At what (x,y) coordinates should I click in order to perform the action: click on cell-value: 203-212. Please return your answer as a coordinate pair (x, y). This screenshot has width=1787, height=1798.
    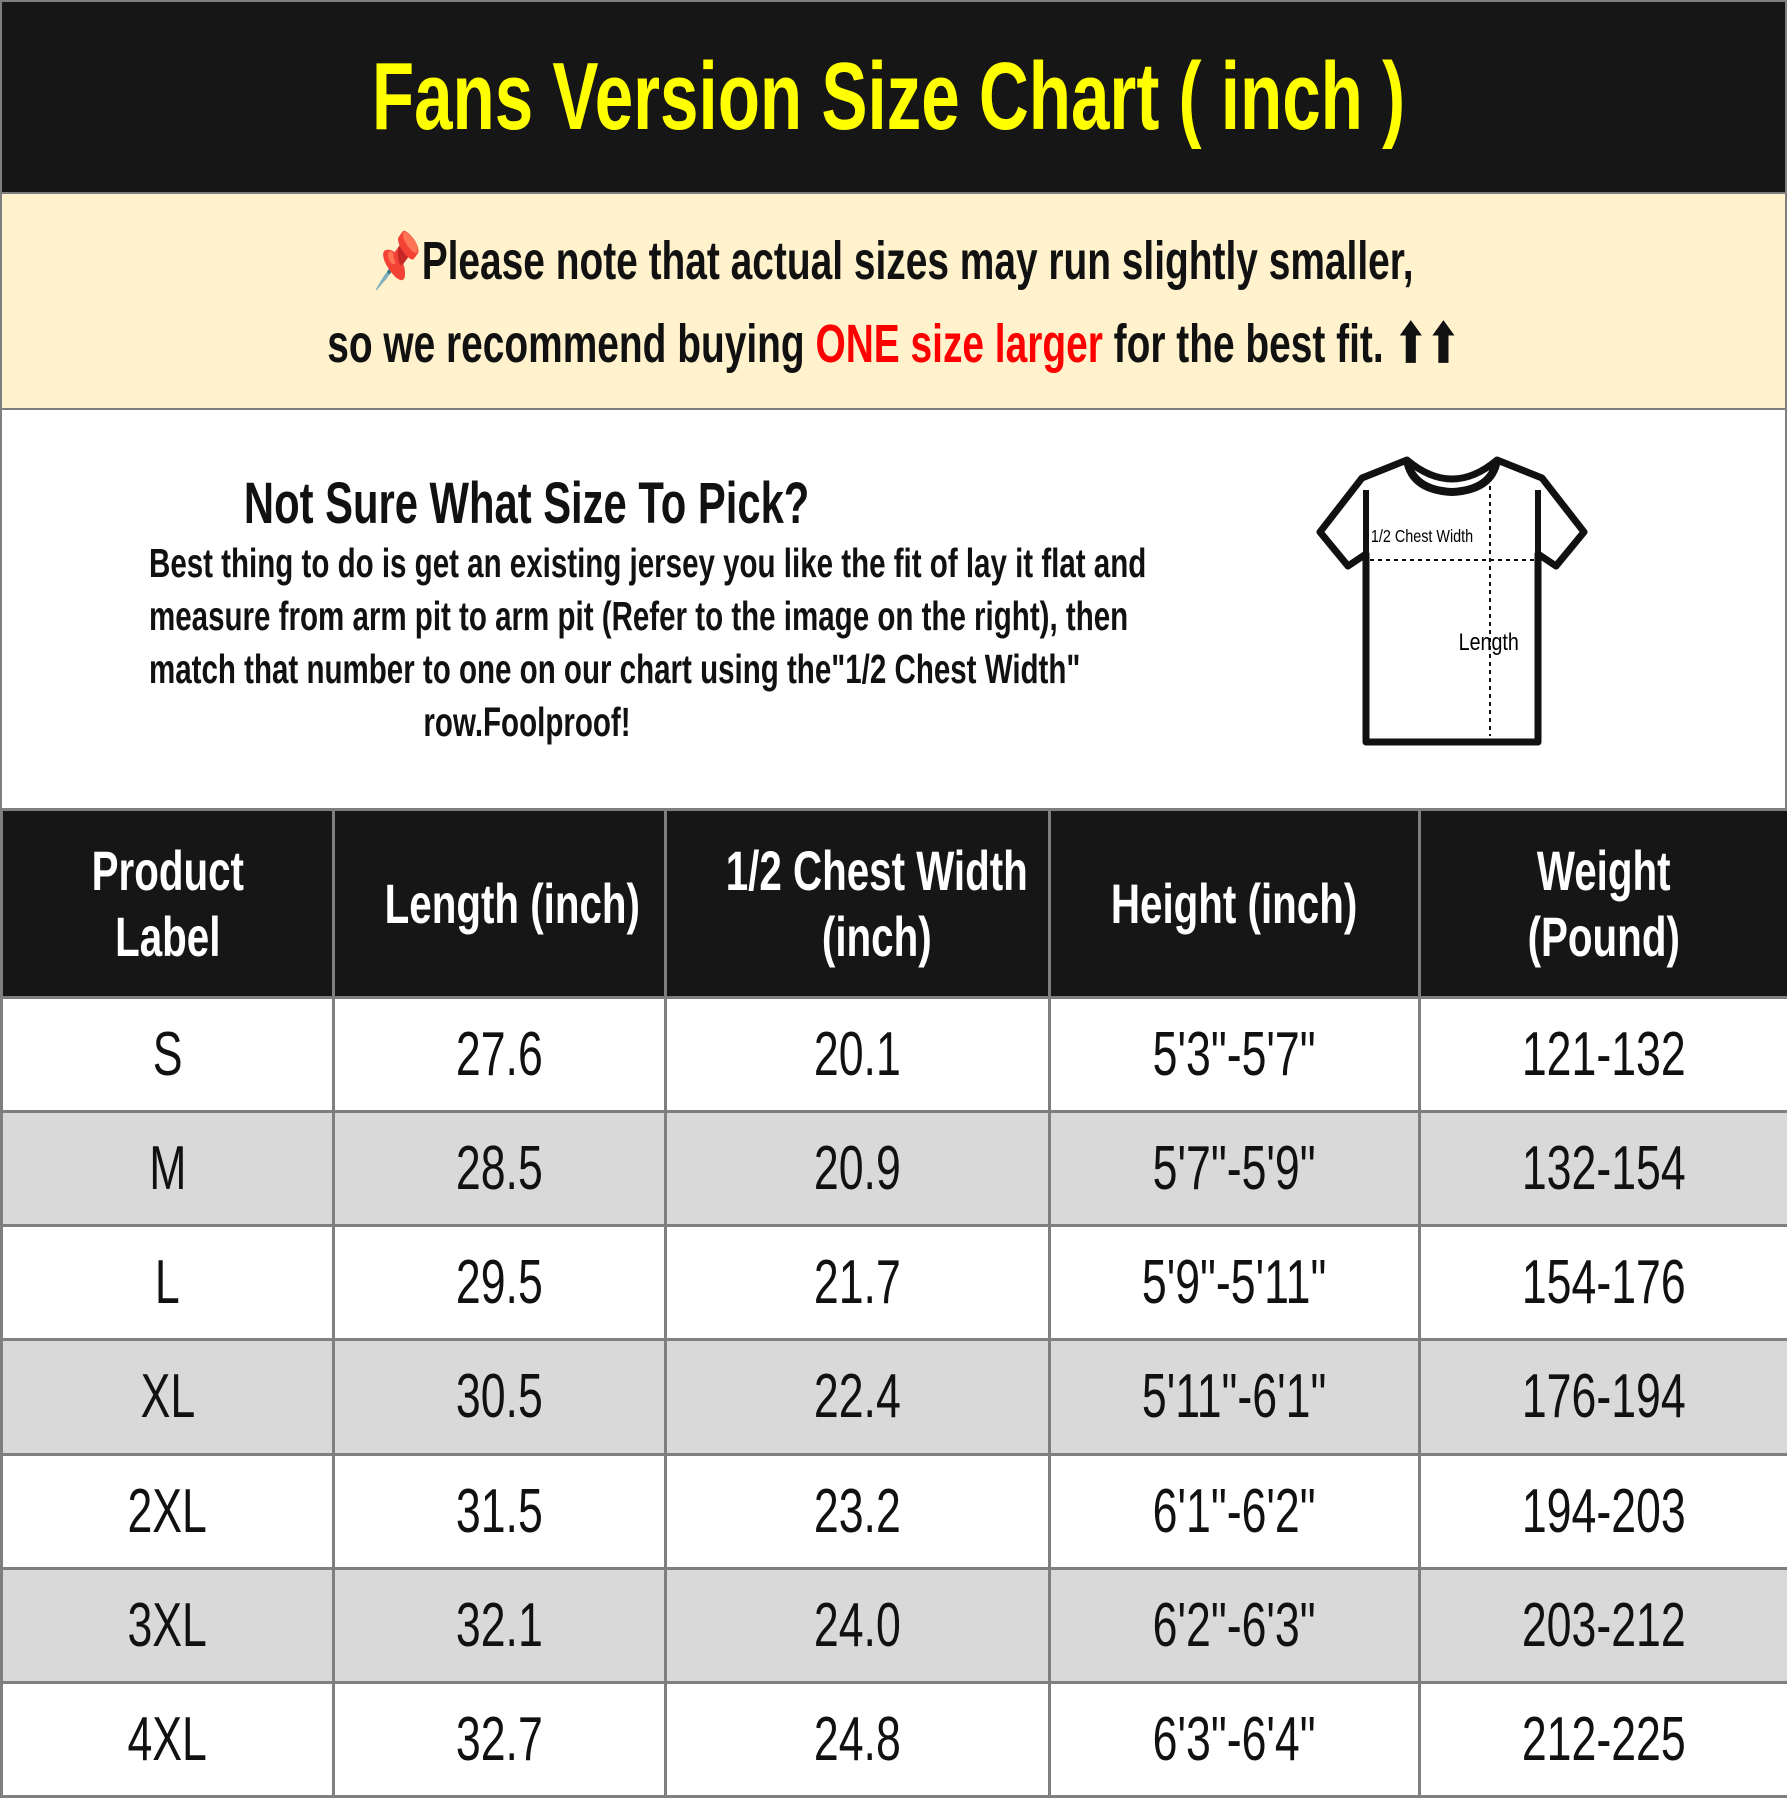
    Looking at the image, I should click on (1604, 1625).